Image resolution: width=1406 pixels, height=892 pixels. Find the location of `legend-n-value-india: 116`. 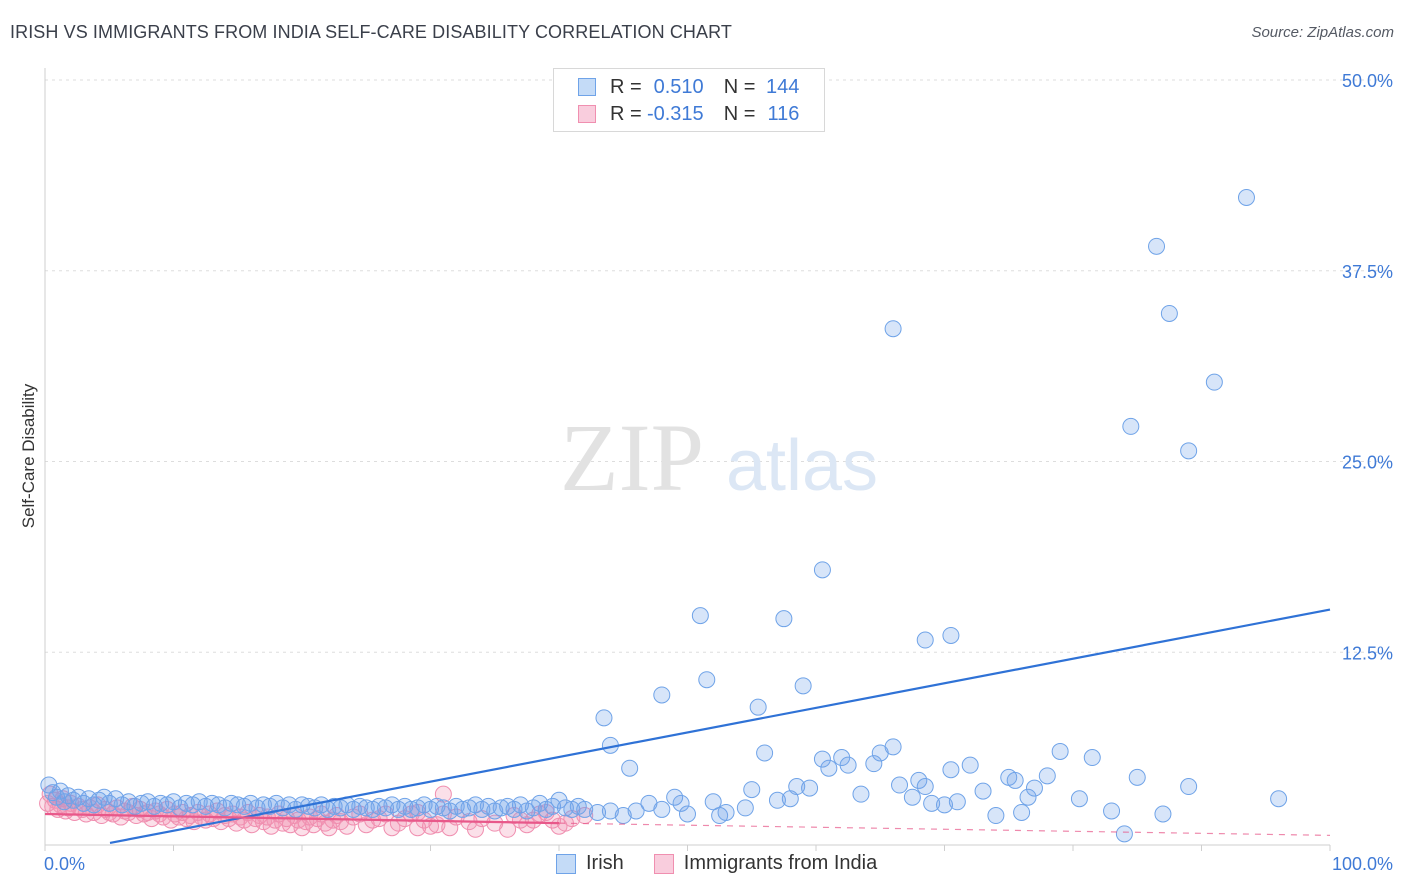

legend-n-value-india: 116 is located at coordinates (783, 113).